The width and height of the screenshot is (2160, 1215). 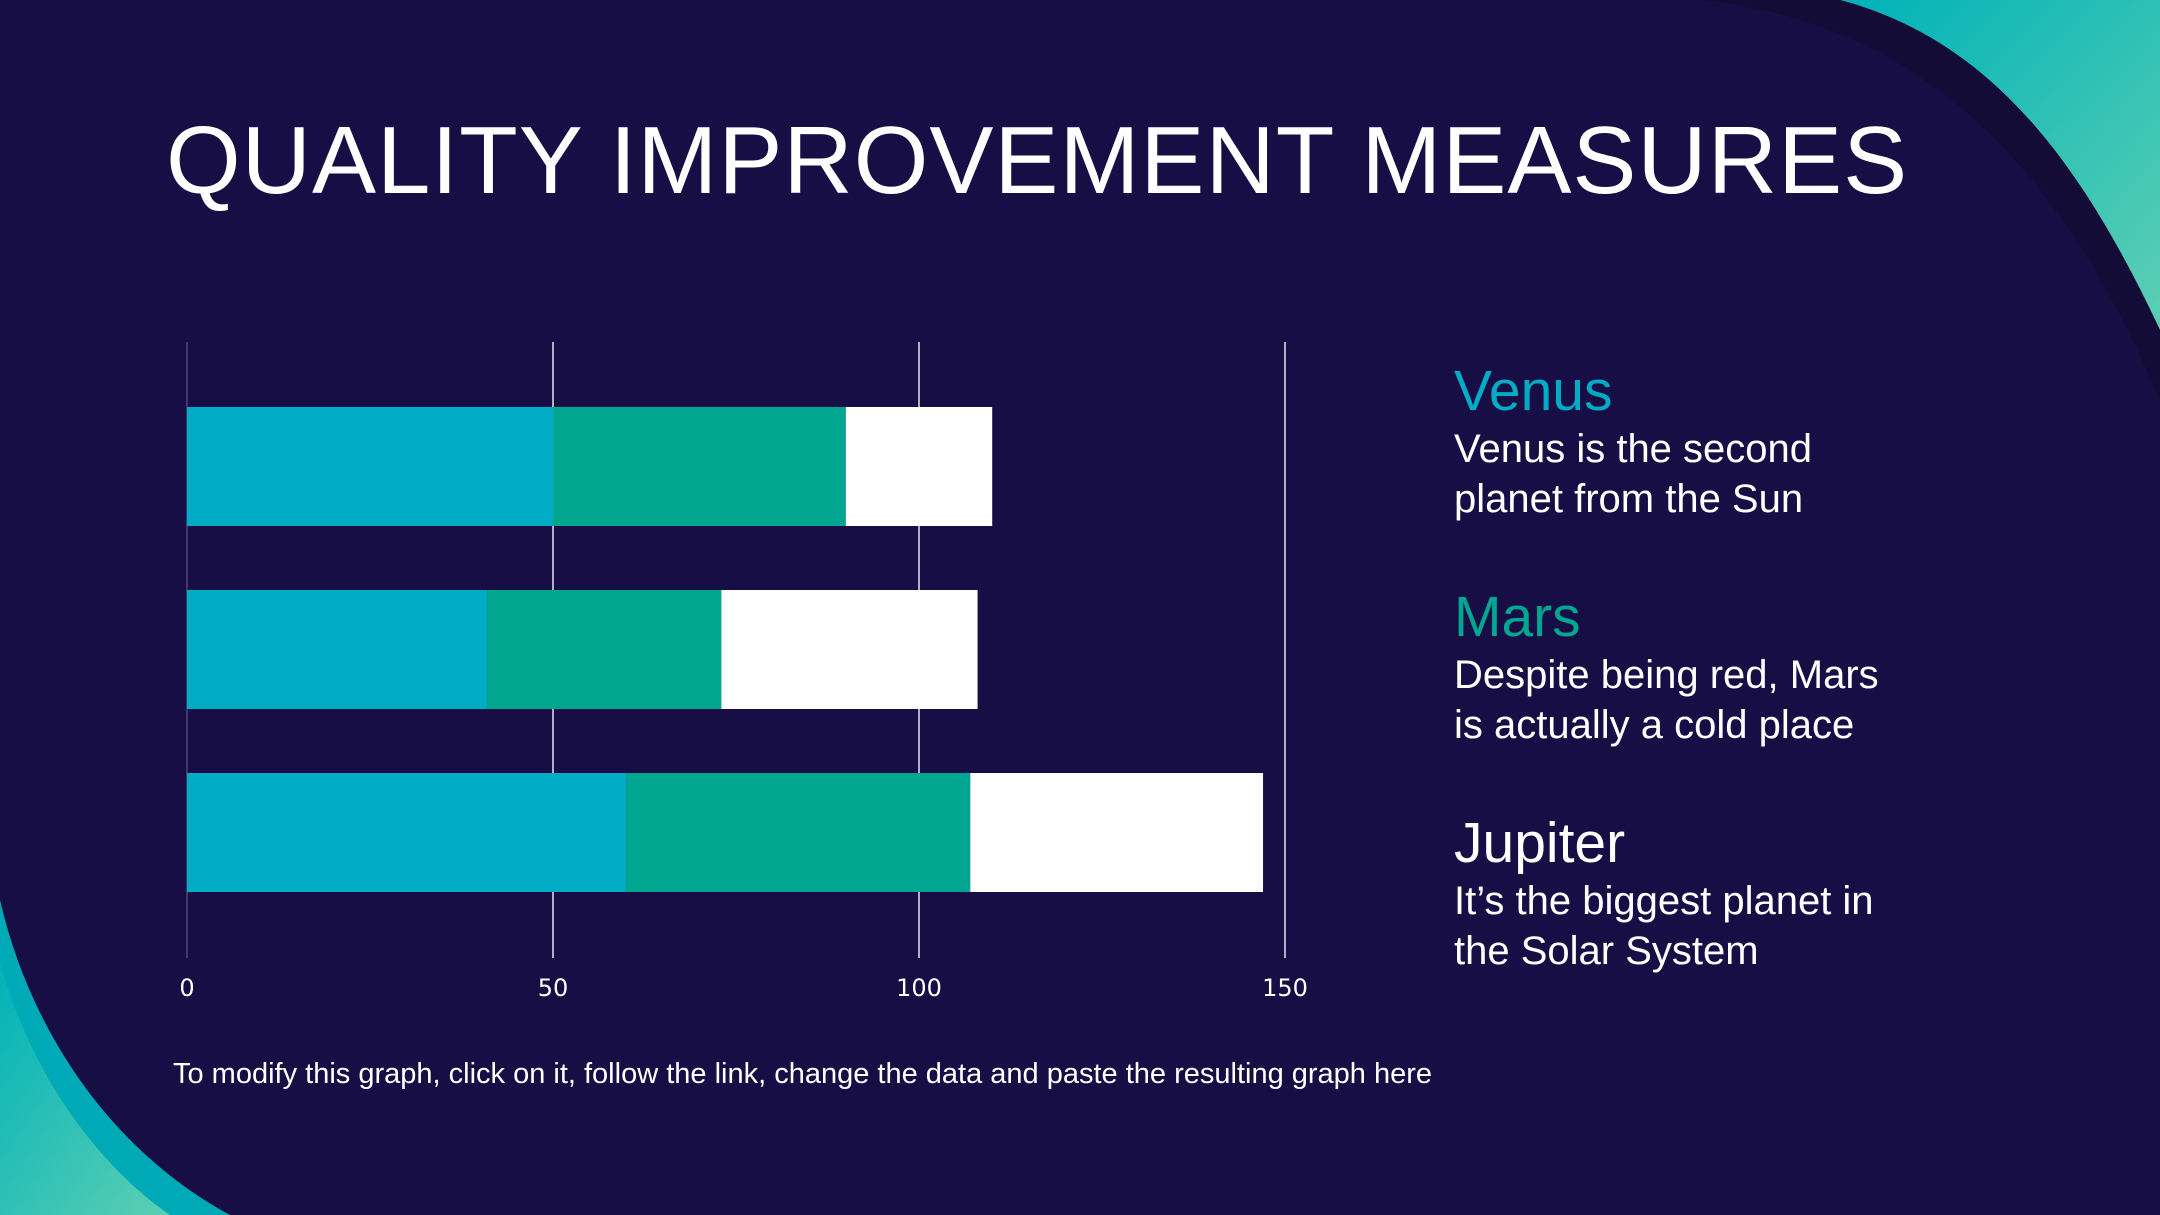 What do you see at coordinates (115, 1057) in the screenshot?
I see `bottom-left-wave` at bounding box center [115, 1057].